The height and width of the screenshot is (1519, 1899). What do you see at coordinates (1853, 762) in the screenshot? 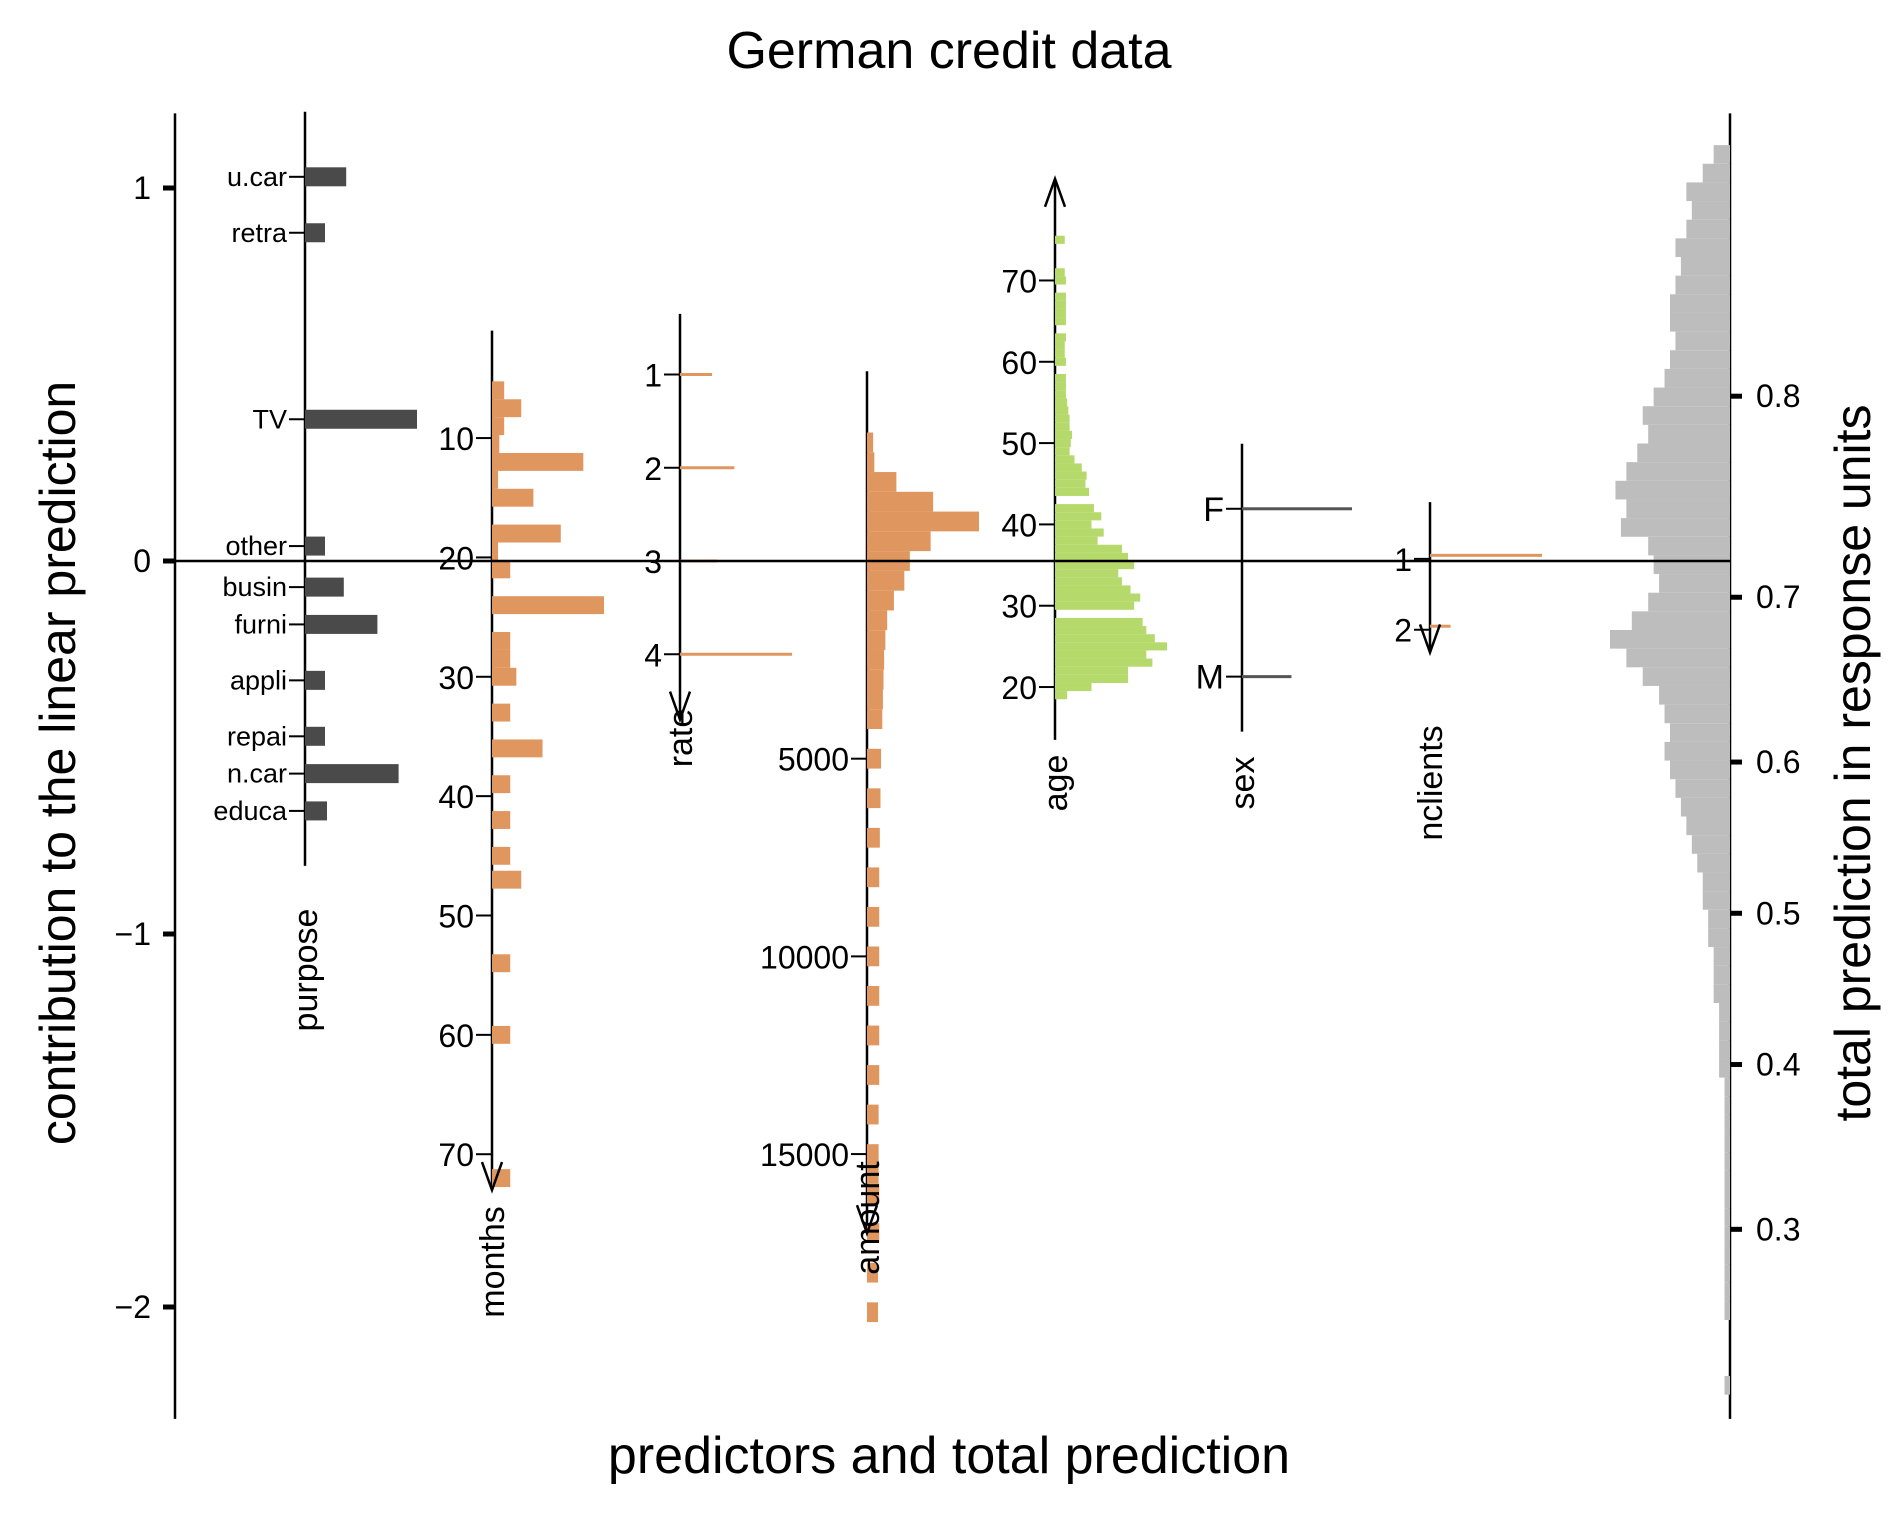
I see `right-axis-label: total prediction in response units` at bounding box center [1853, 762].